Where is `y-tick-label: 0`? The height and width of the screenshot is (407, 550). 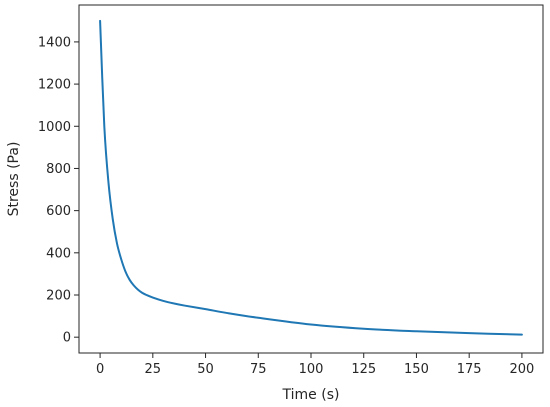 y-tick-label: 0 is located at coordinates (67, 338).